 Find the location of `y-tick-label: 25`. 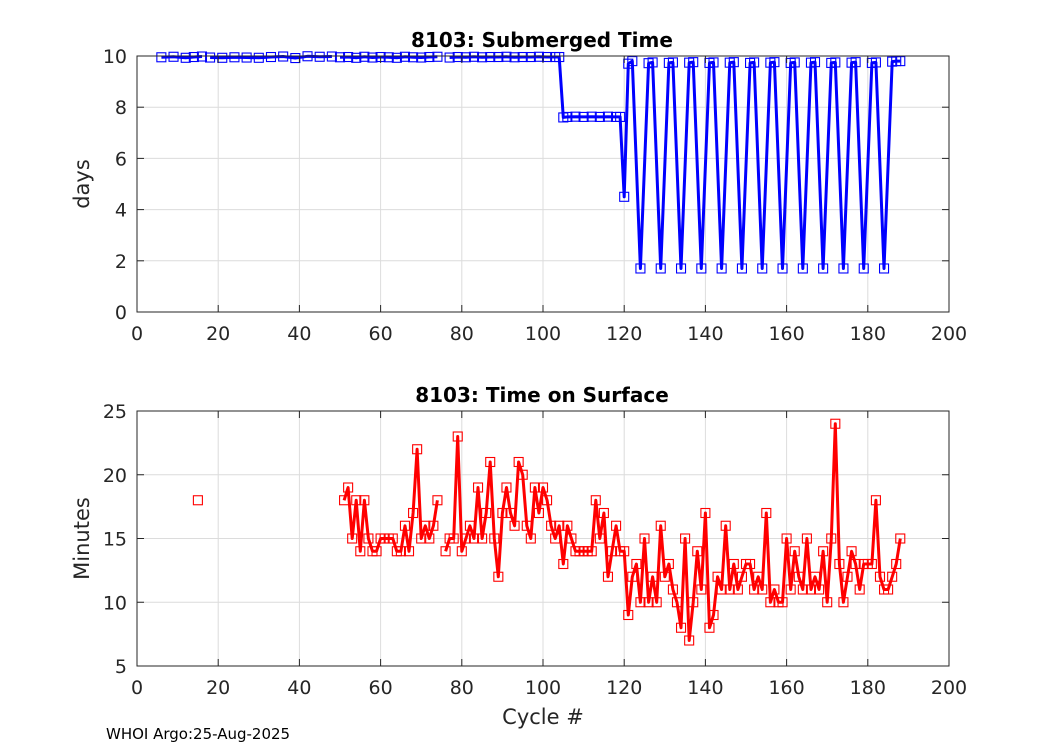

y-tick-label: 25 is located at coordinates (115, 412).